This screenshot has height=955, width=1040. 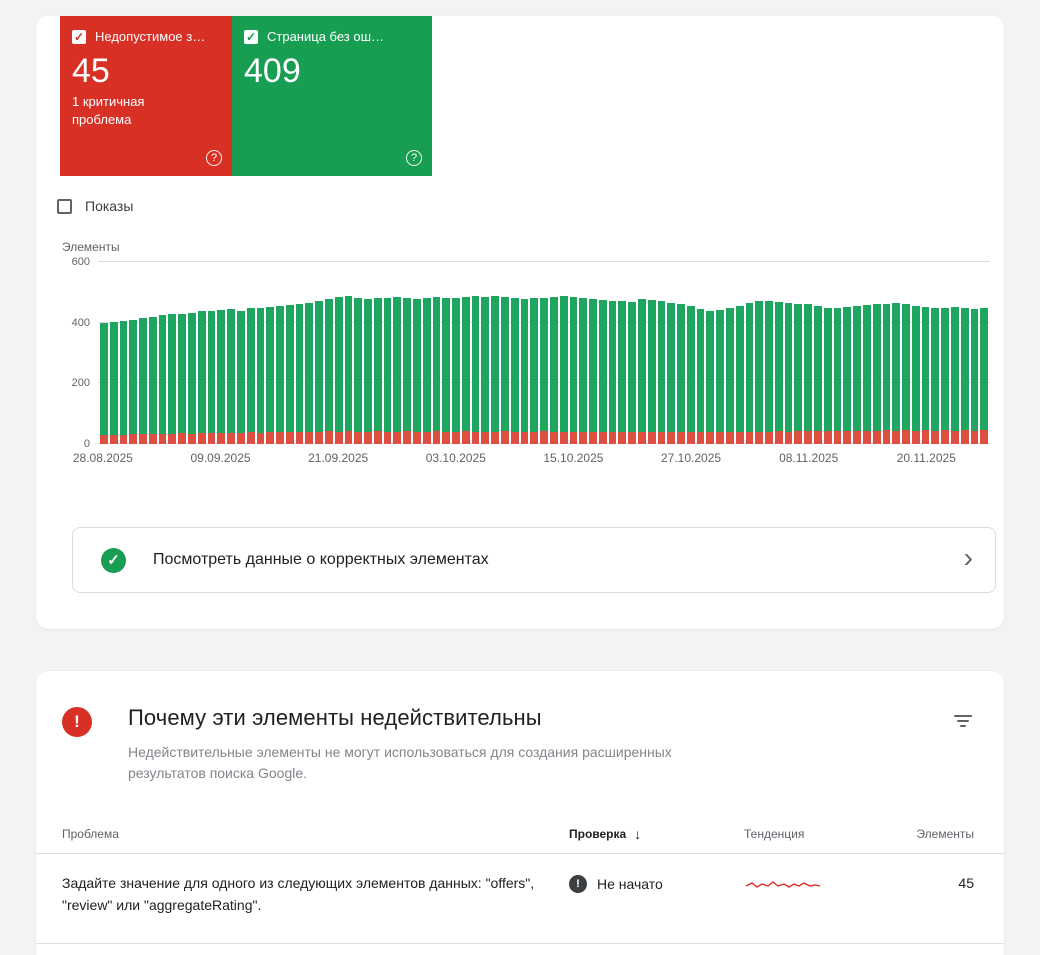 I want to click on impressions-toggle: Показы, so click(x=95, y=206).